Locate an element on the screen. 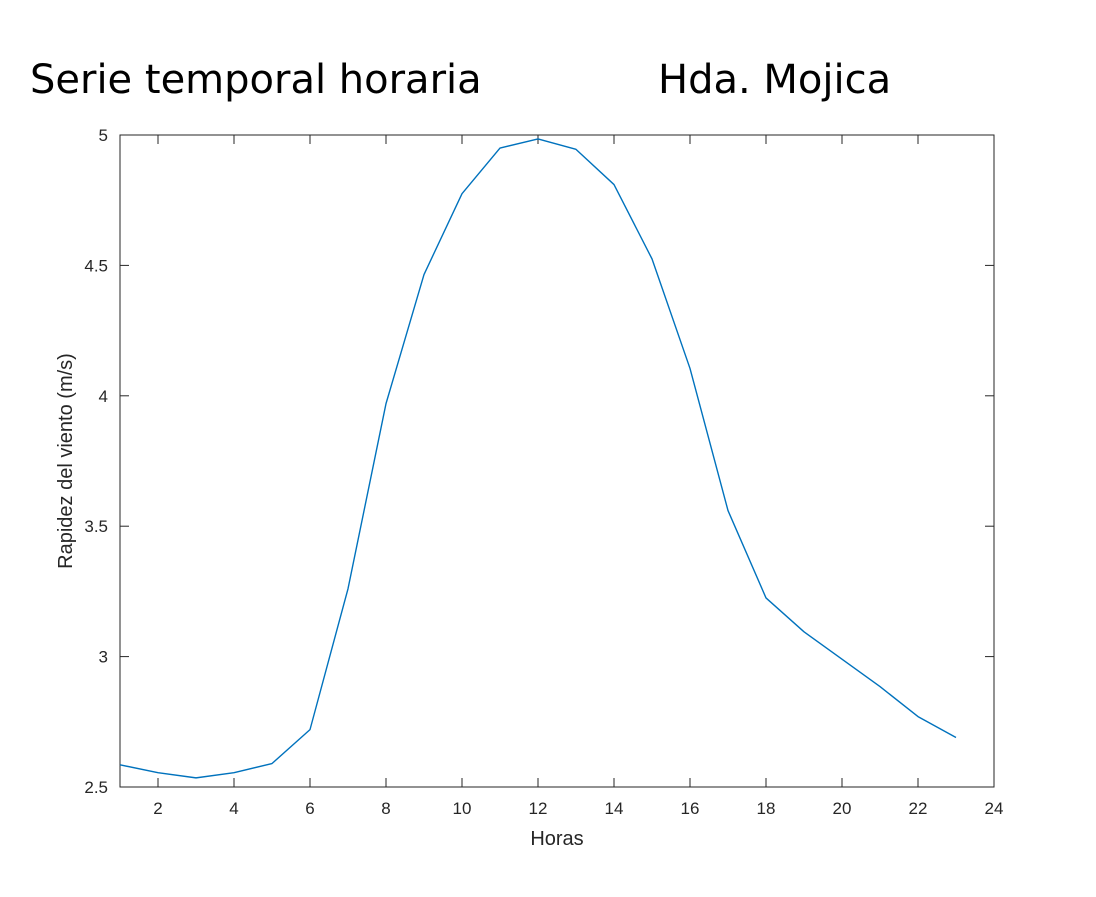  y-tick-label: 3.5 is located at coordinates (96, 526).